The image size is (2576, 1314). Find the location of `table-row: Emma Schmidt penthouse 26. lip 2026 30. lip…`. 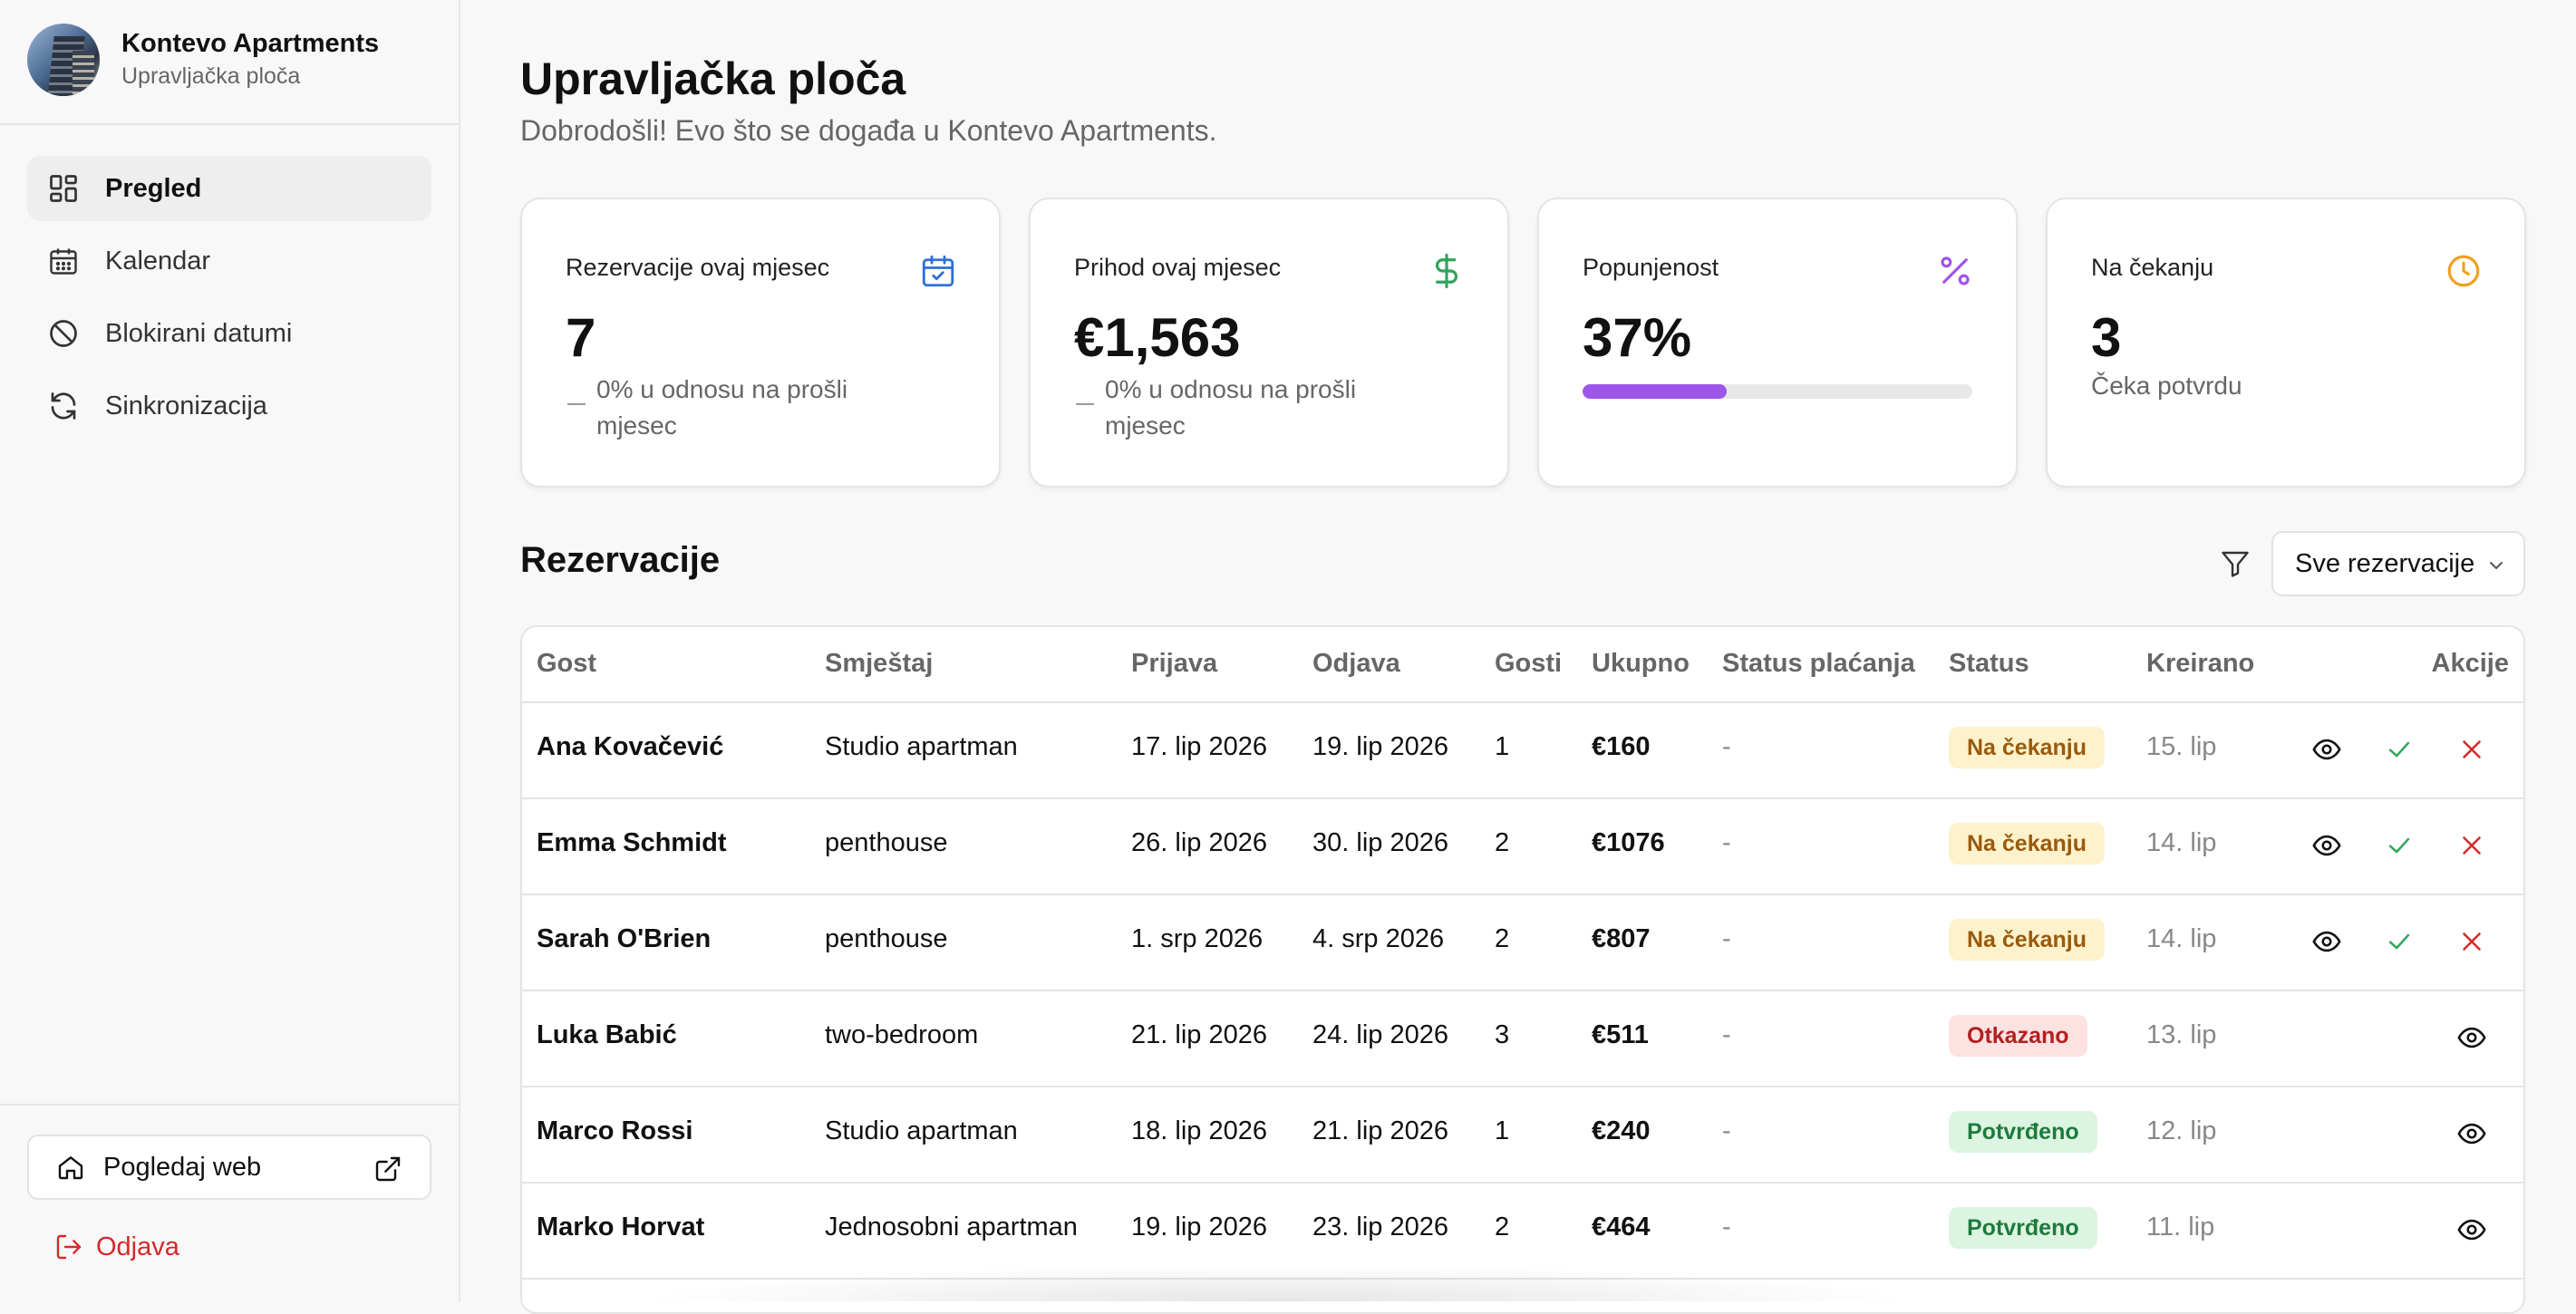

table-row: Emma Schmidt penthouse 26. lip 2026 30. lip… is located at coordinates (1522, 846).